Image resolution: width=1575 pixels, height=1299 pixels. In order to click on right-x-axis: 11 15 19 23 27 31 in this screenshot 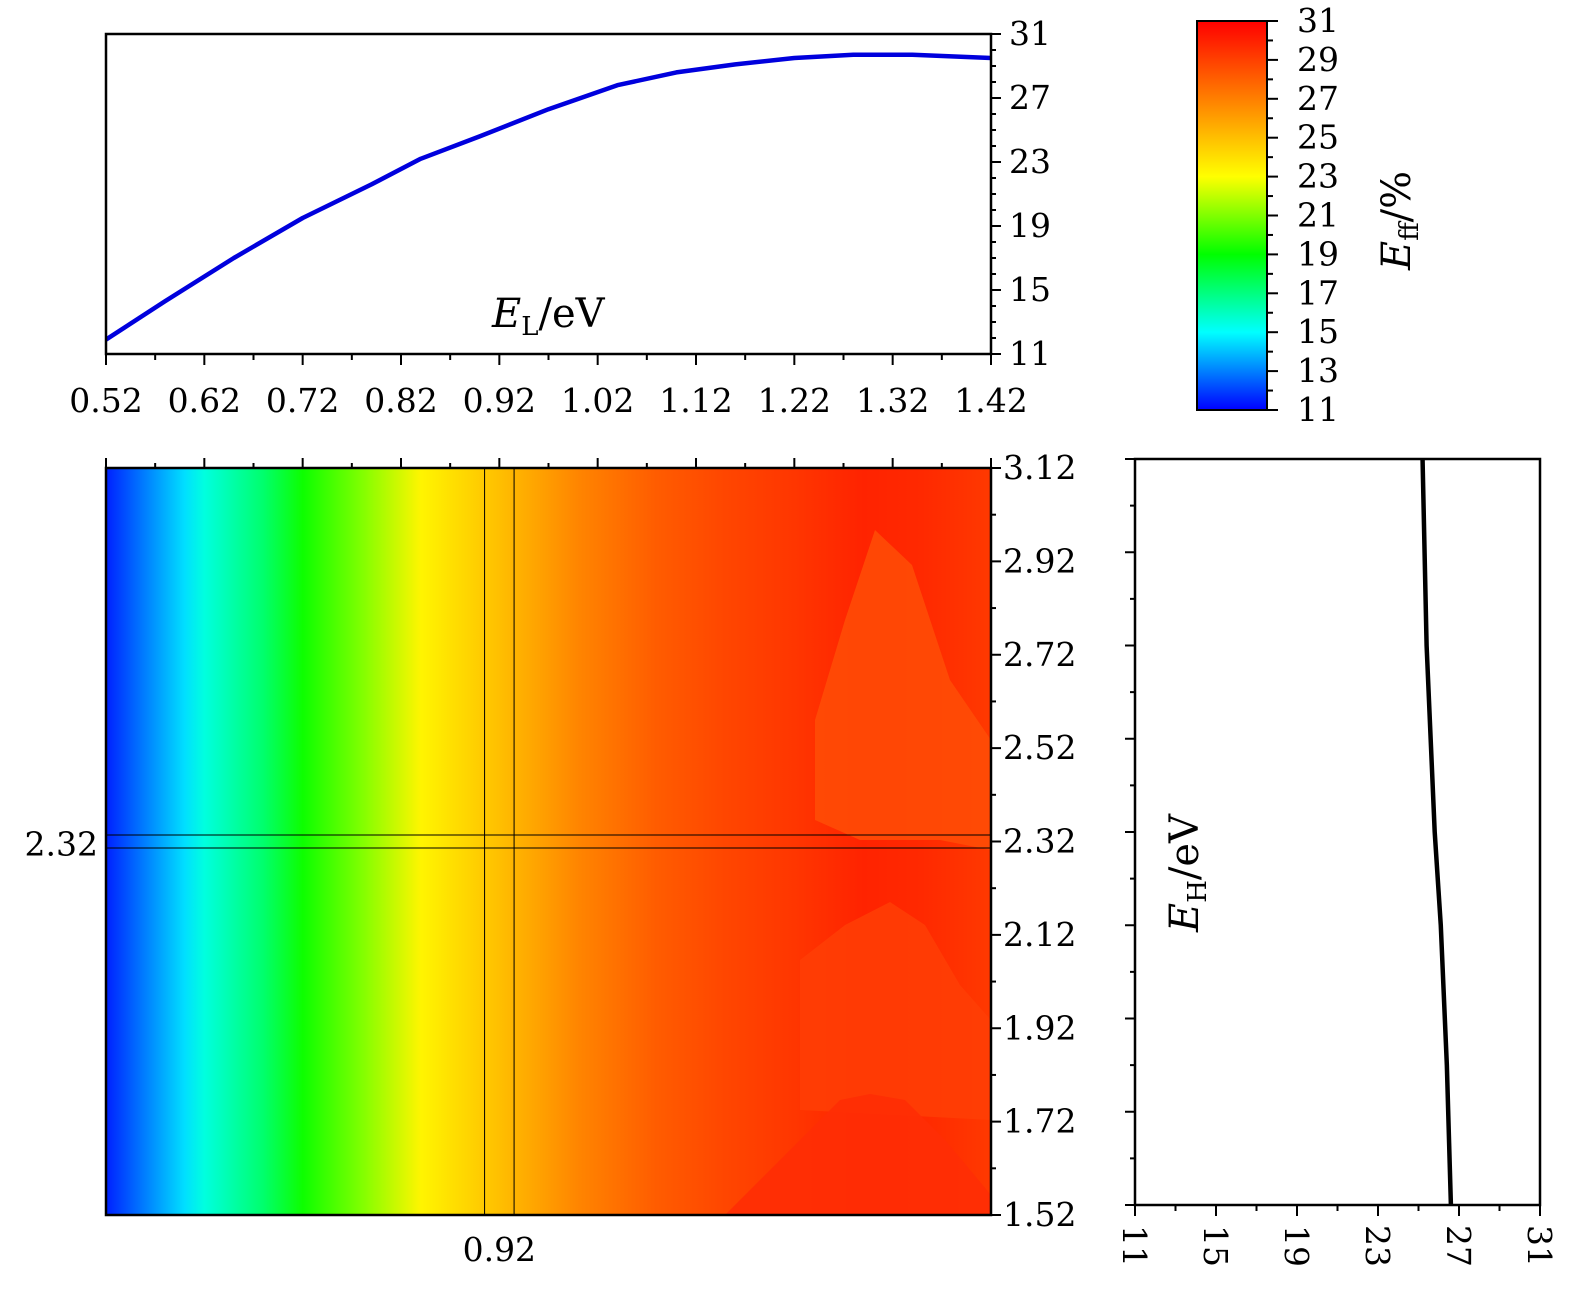, I will do `click(1337, 1236)`.